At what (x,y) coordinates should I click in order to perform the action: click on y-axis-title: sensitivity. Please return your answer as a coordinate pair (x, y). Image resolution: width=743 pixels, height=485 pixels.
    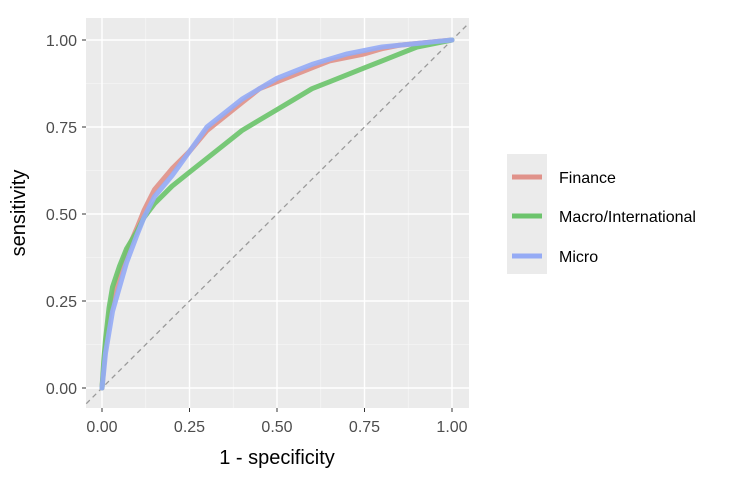
    Looking at the image, I should click on (19, 213).